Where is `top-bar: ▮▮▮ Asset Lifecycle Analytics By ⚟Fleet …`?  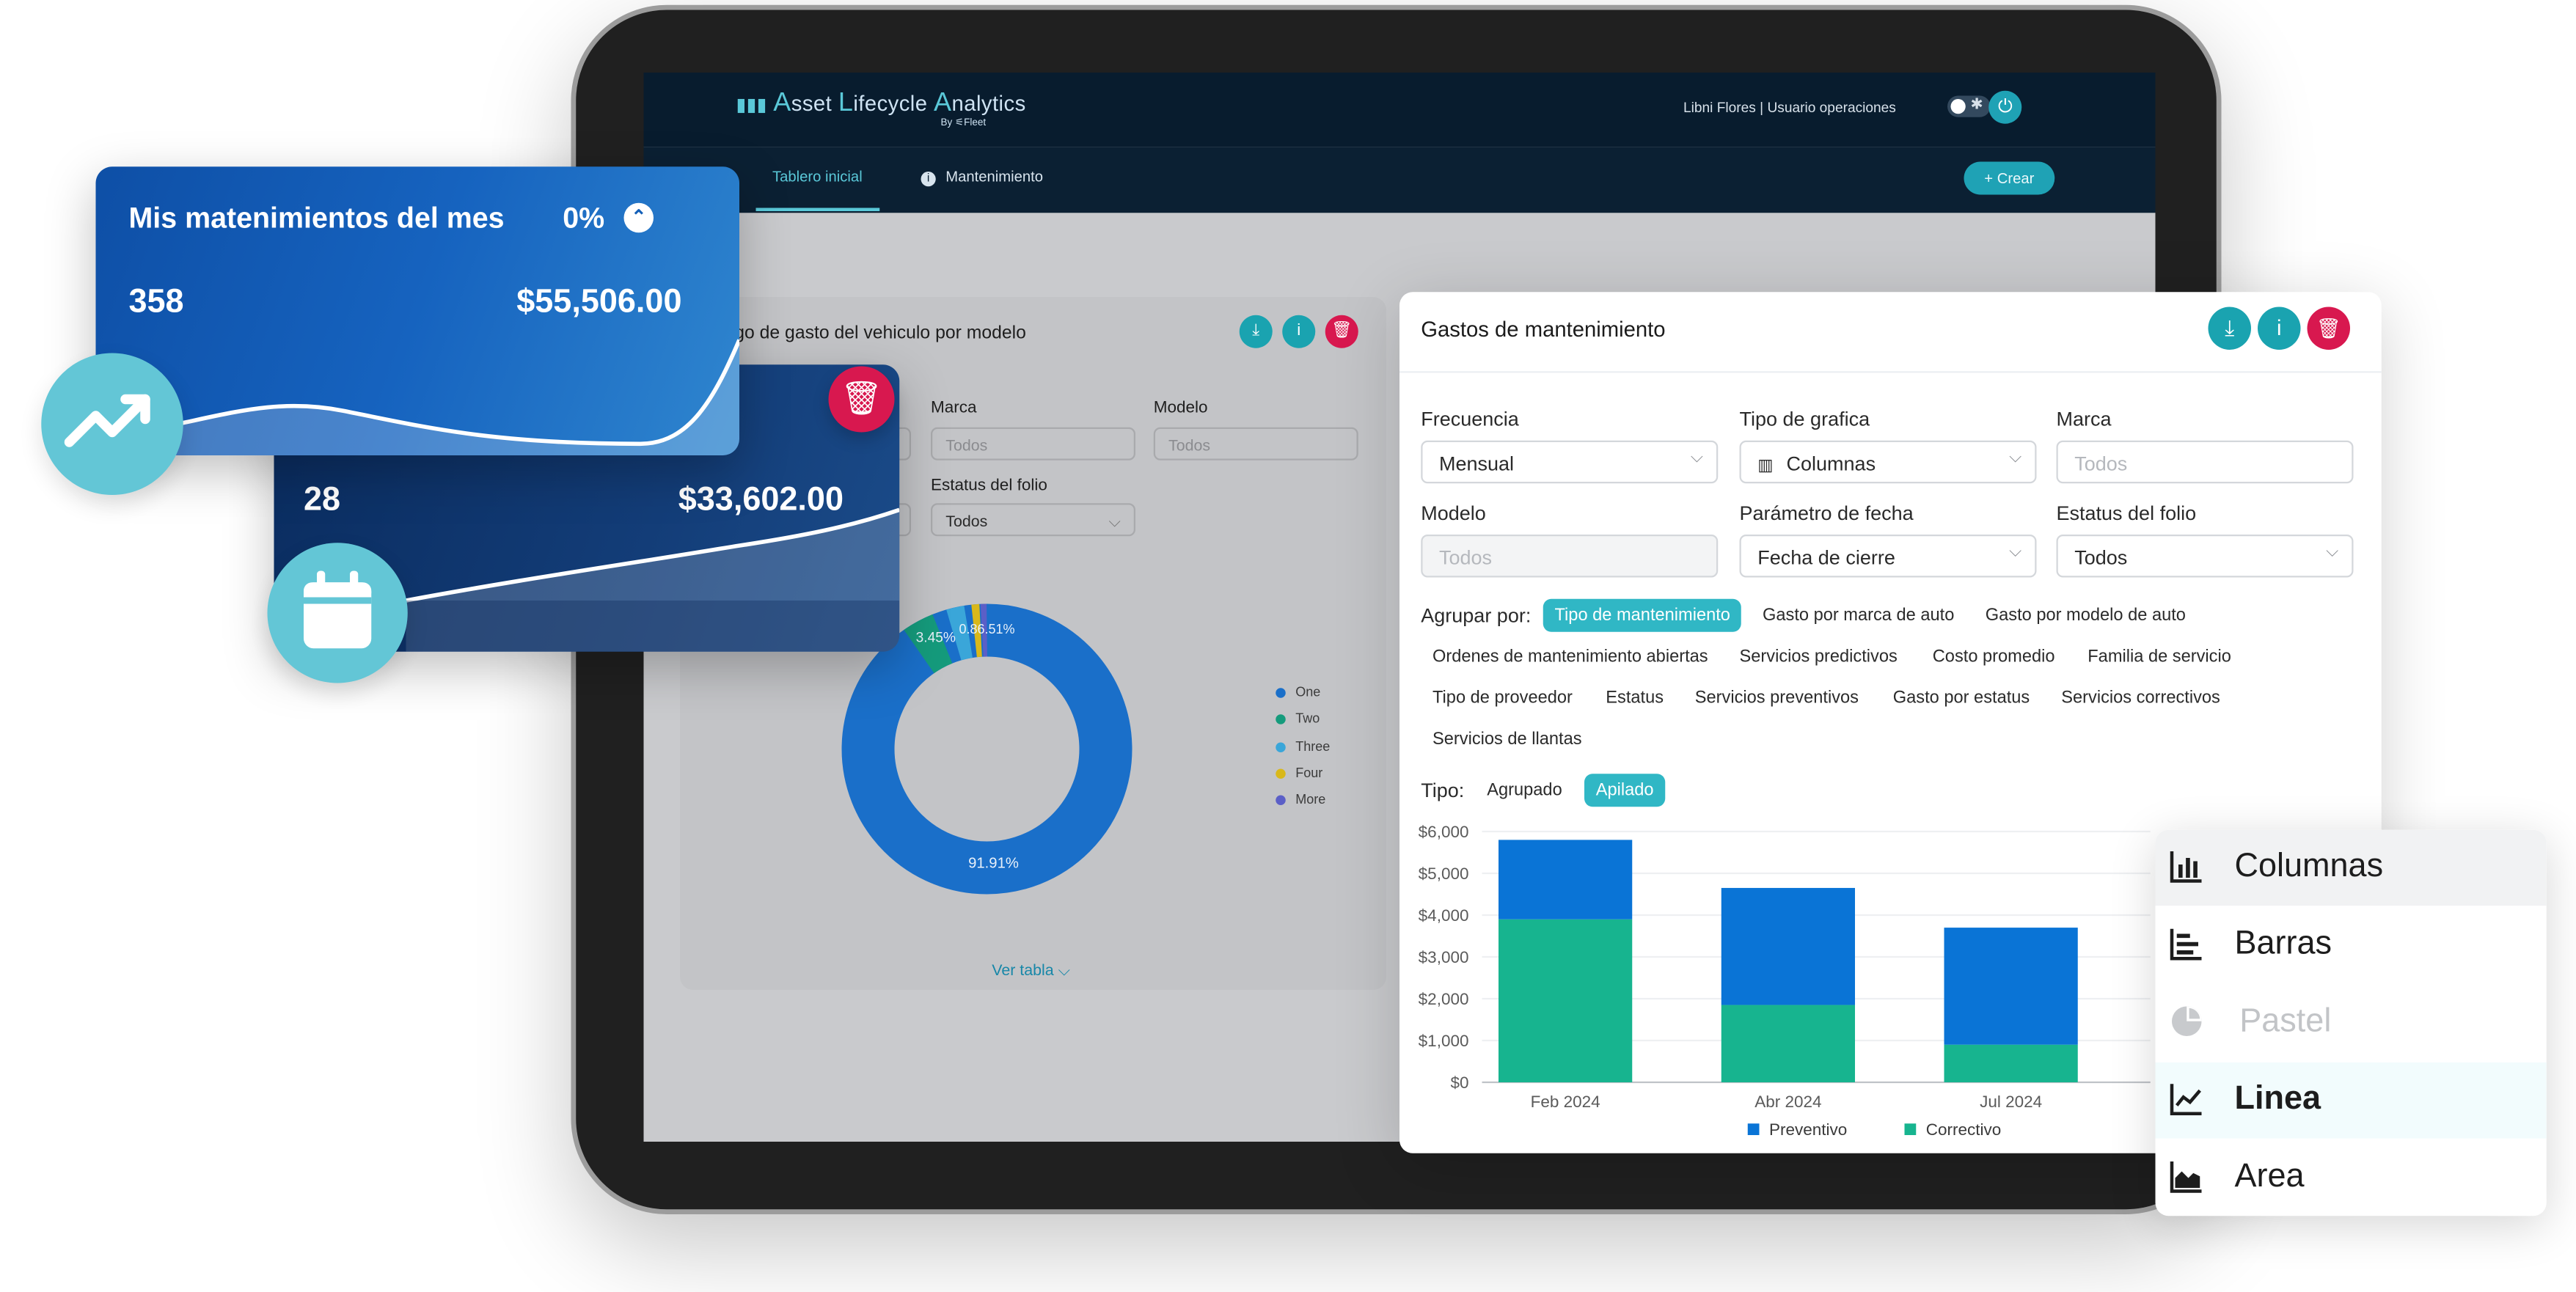
top-bar: ▮▮▮ Asset Lifecycle Analytics By ⚟Fleet … is located at coordinates (1400, 110).